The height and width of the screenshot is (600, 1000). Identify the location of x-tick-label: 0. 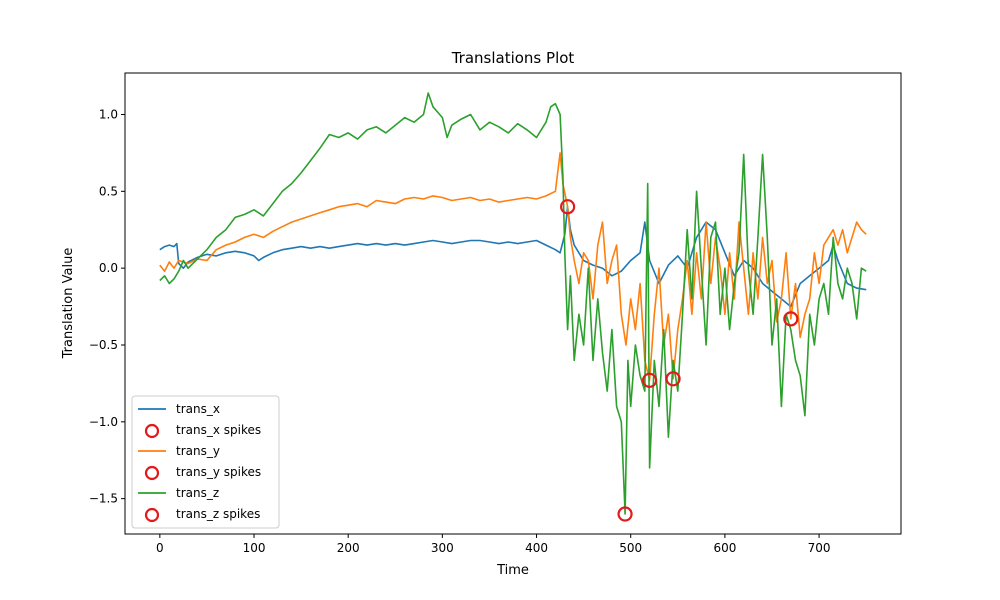
(160, 548).